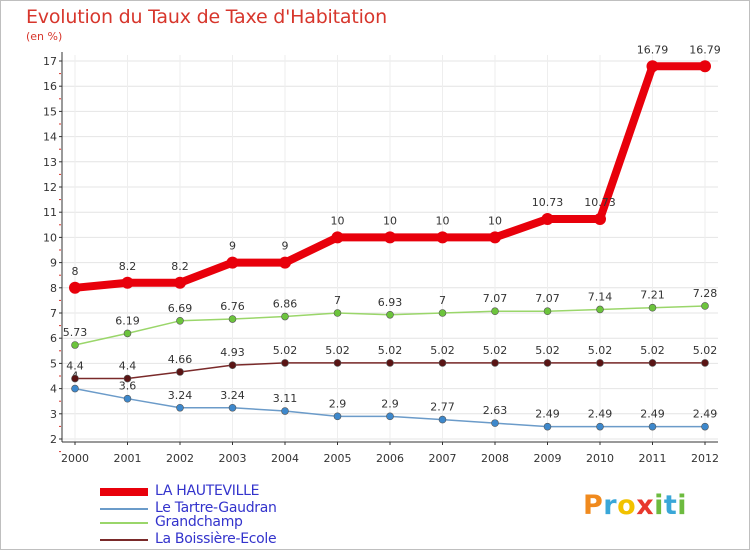  What do you see at coordinates (50, 162) in the screenshot?
I see `y-tick-label: 13` at bounding box center [50, 162].